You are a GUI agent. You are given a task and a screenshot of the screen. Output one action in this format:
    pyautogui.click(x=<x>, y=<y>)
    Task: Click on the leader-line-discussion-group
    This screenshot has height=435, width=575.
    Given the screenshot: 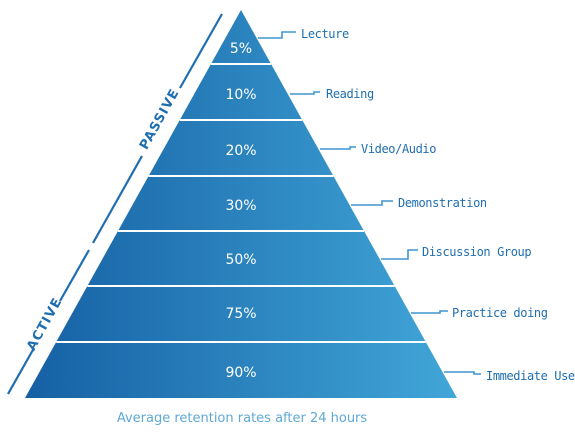 What is the action you would take?
    pyautogui.click(x=399, y=254)
    